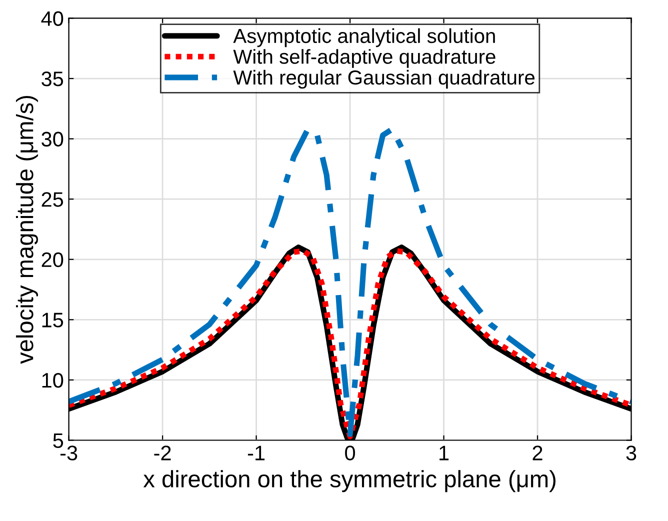  Describe the element at coordinates (631, 453) in the screenshot. I see `x-tick-label: 3` at that location.